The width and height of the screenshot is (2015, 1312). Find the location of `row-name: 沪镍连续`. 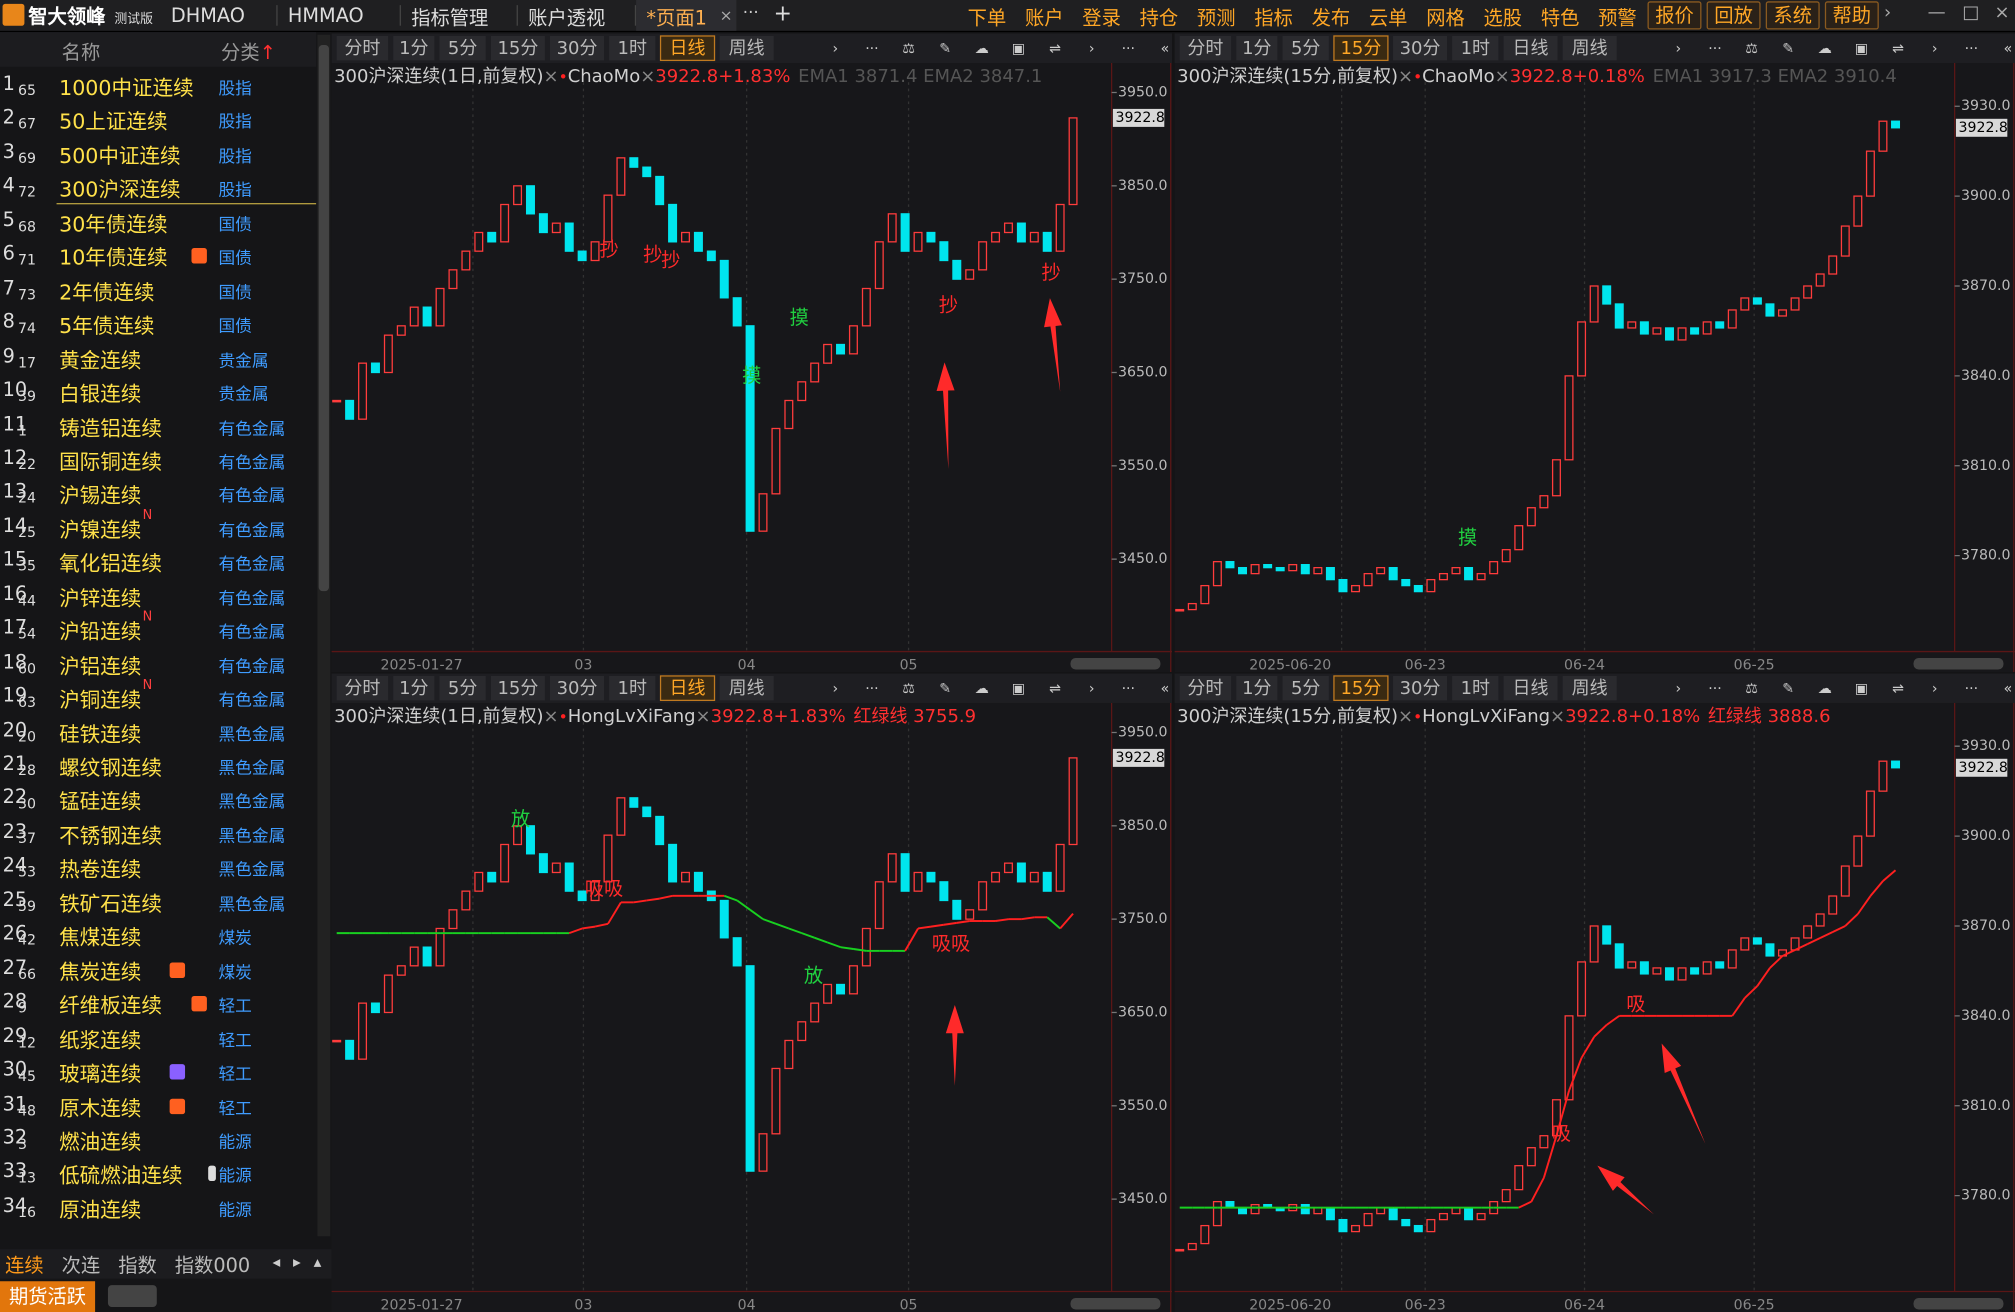

row-name: 沪镍连续 is located at coordinates (100, 530).